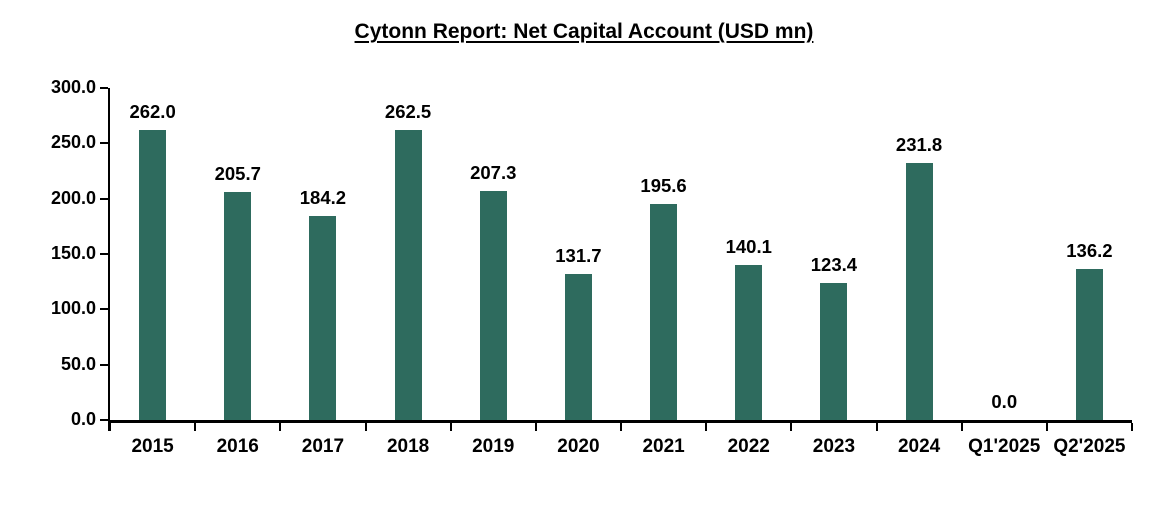 The width and height of the screenshot is (1168, 506). I want to click on y-tick-label: 0.0, so click(83, 419).